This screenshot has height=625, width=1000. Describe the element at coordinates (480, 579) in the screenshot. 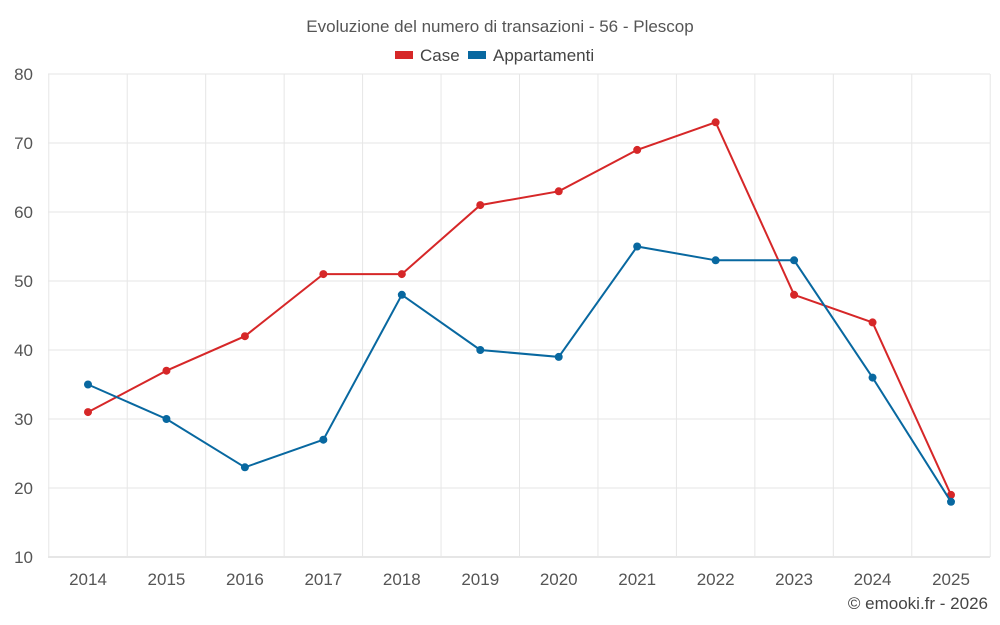

I see `x-tick-label: 2019` at that location.